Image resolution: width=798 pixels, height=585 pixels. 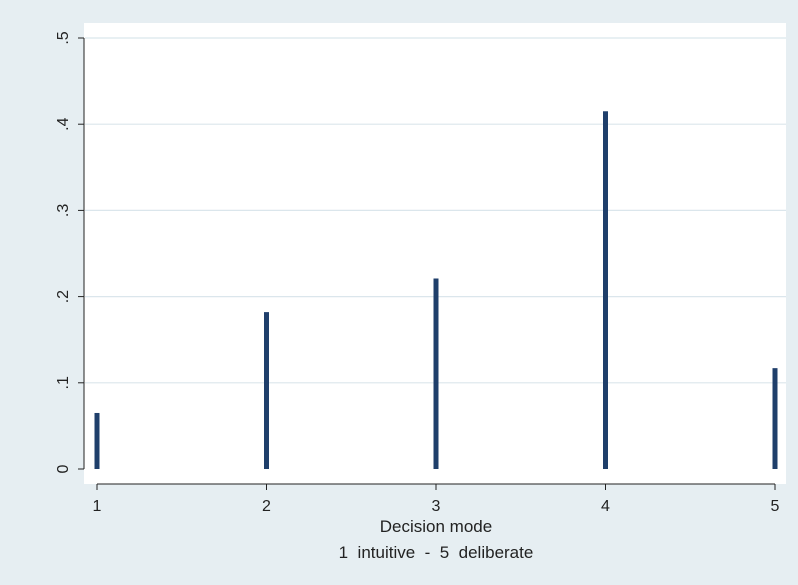 I want to click on y-tick-label-5: .5, so click(x=63, y=37).